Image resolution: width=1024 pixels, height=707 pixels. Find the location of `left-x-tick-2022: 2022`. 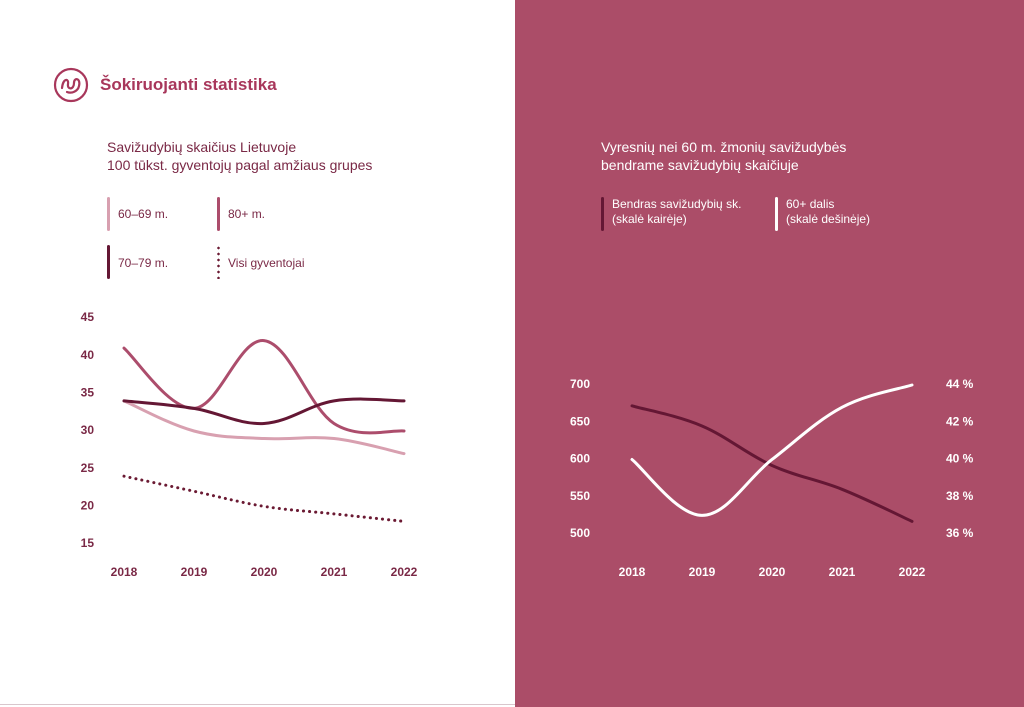

left-x-tick-2022: 2022 is located at coordinates (404, 572).